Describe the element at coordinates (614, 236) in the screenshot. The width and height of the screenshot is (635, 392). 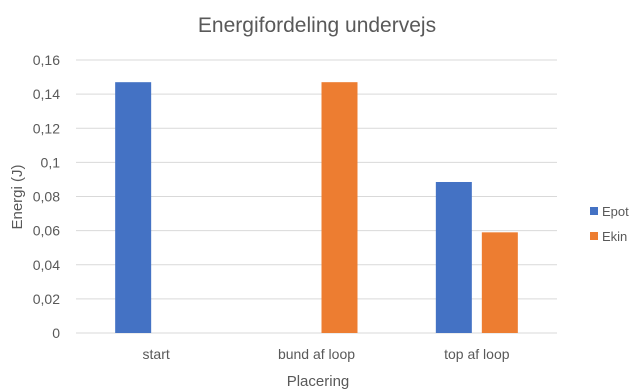
I see `legend-label-ekin: Ekin` at that location.